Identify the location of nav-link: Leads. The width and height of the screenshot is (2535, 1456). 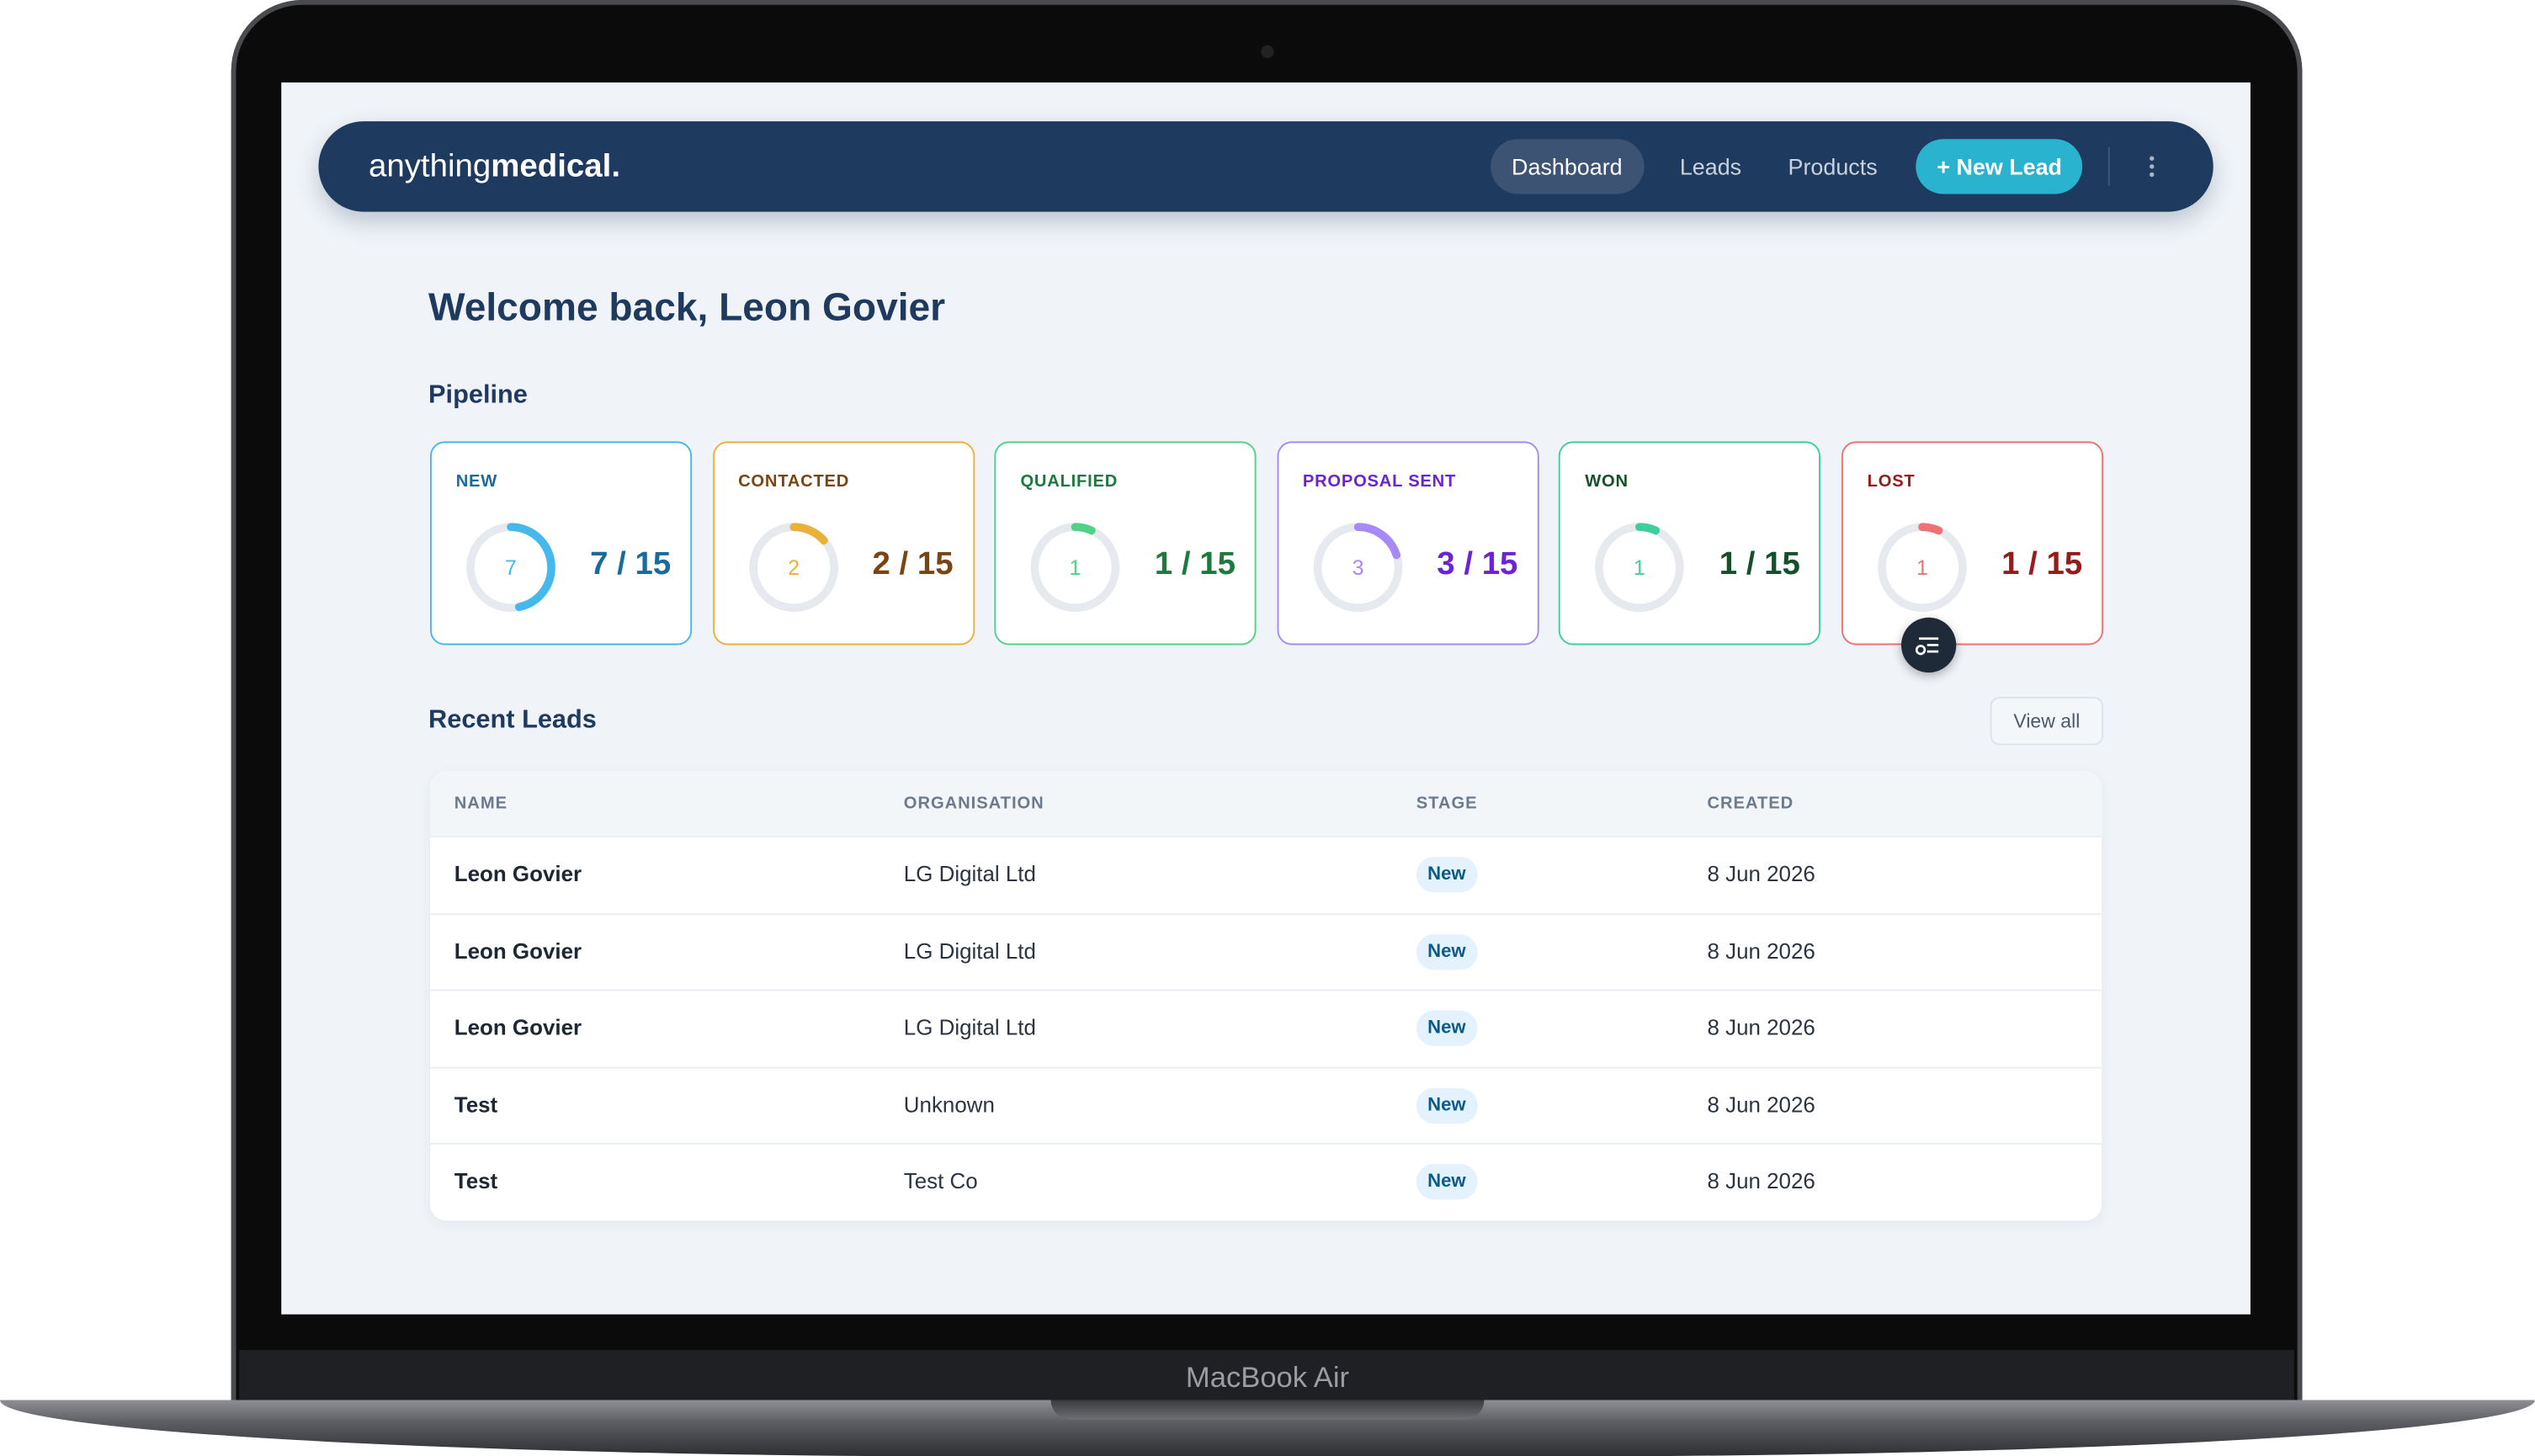
(1710, 167).